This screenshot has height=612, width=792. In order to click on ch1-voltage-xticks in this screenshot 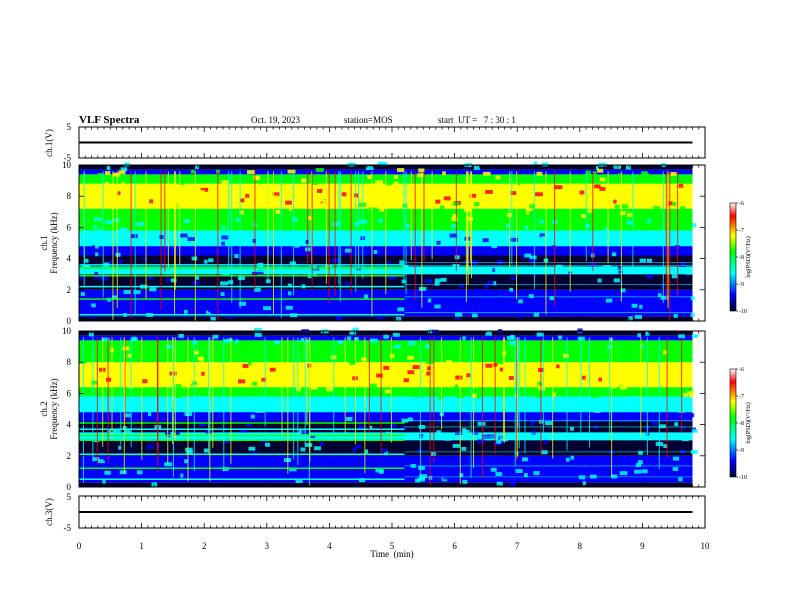, I will do `click(392, 142)`.